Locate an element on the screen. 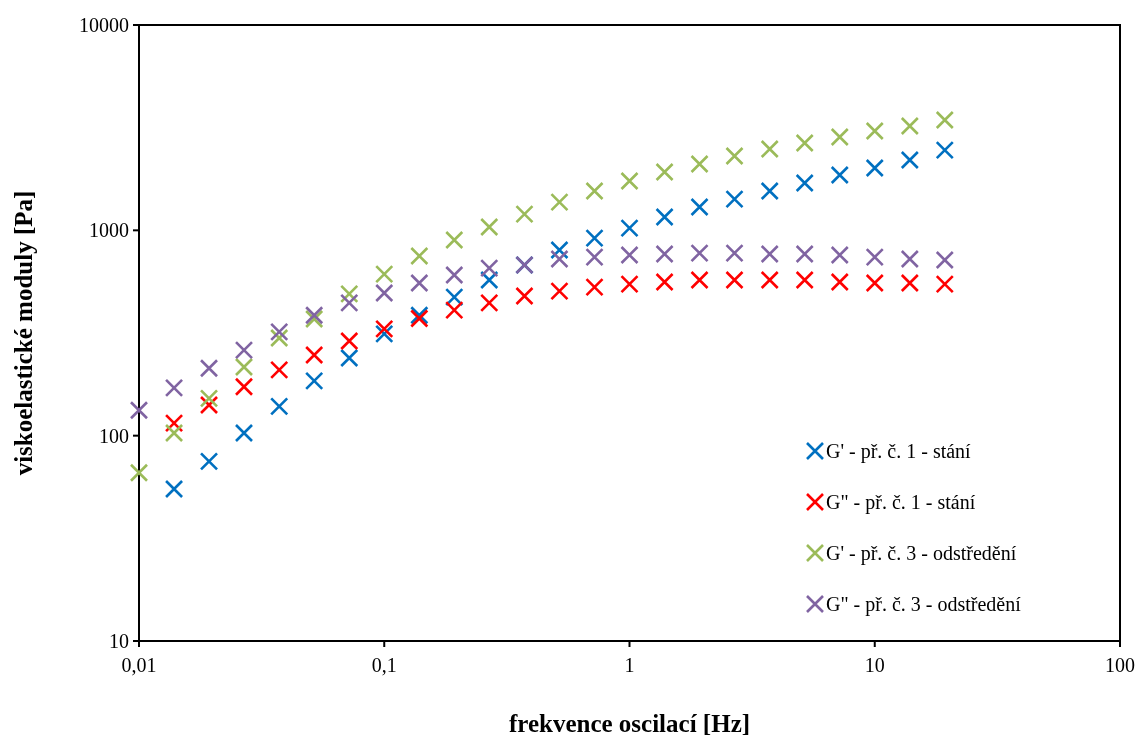  x-tick-label: 0,01 is located at coordinates (139, 665).